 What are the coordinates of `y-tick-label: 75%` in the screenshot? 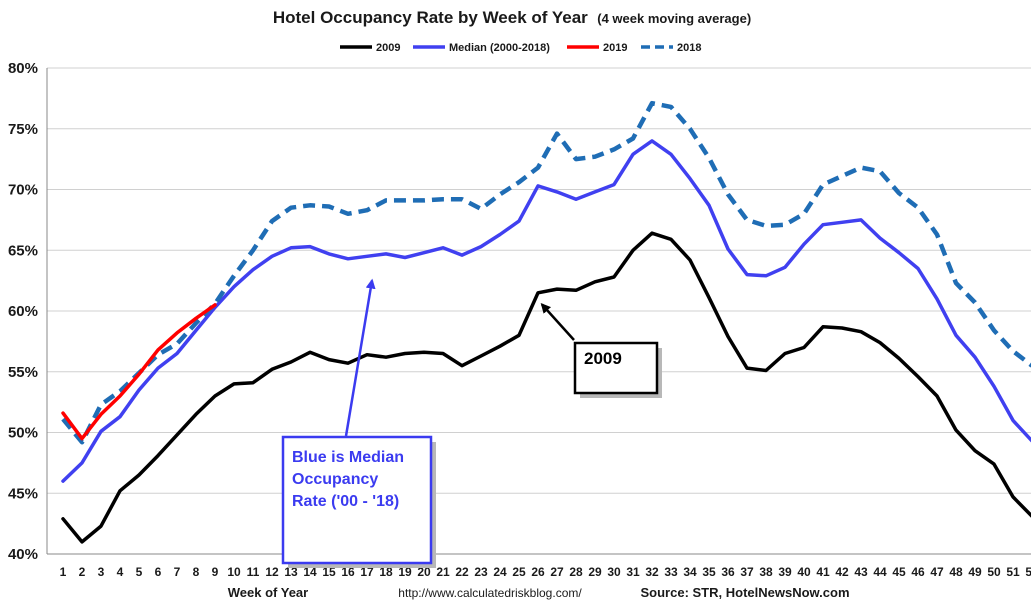 It's located at (23, 129).